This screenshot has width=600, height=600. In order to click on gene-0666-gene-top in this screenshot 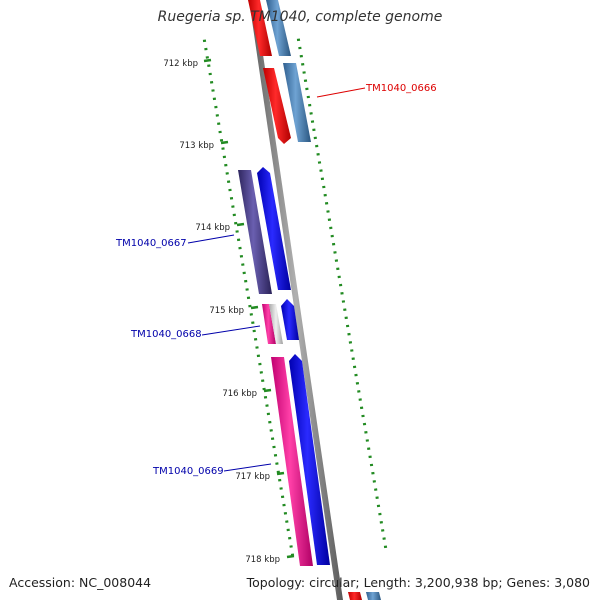, I will do `click(278, 28)`.